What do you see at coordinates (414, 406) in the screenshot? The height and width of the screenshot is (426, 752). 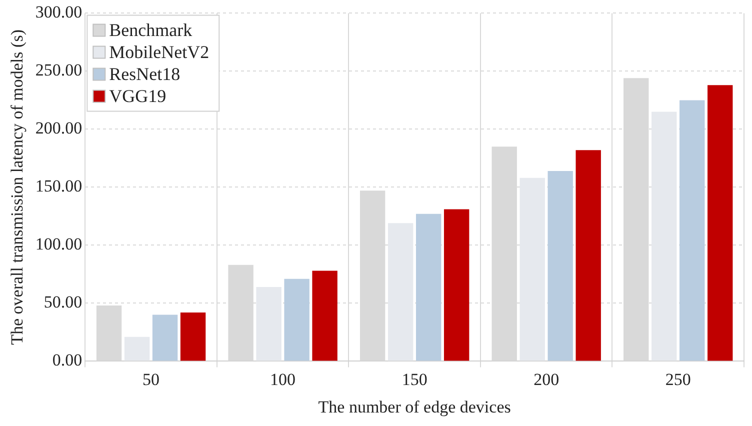 I see `x-axis-title: The number of edge devices` at bounding box center [414, 406].